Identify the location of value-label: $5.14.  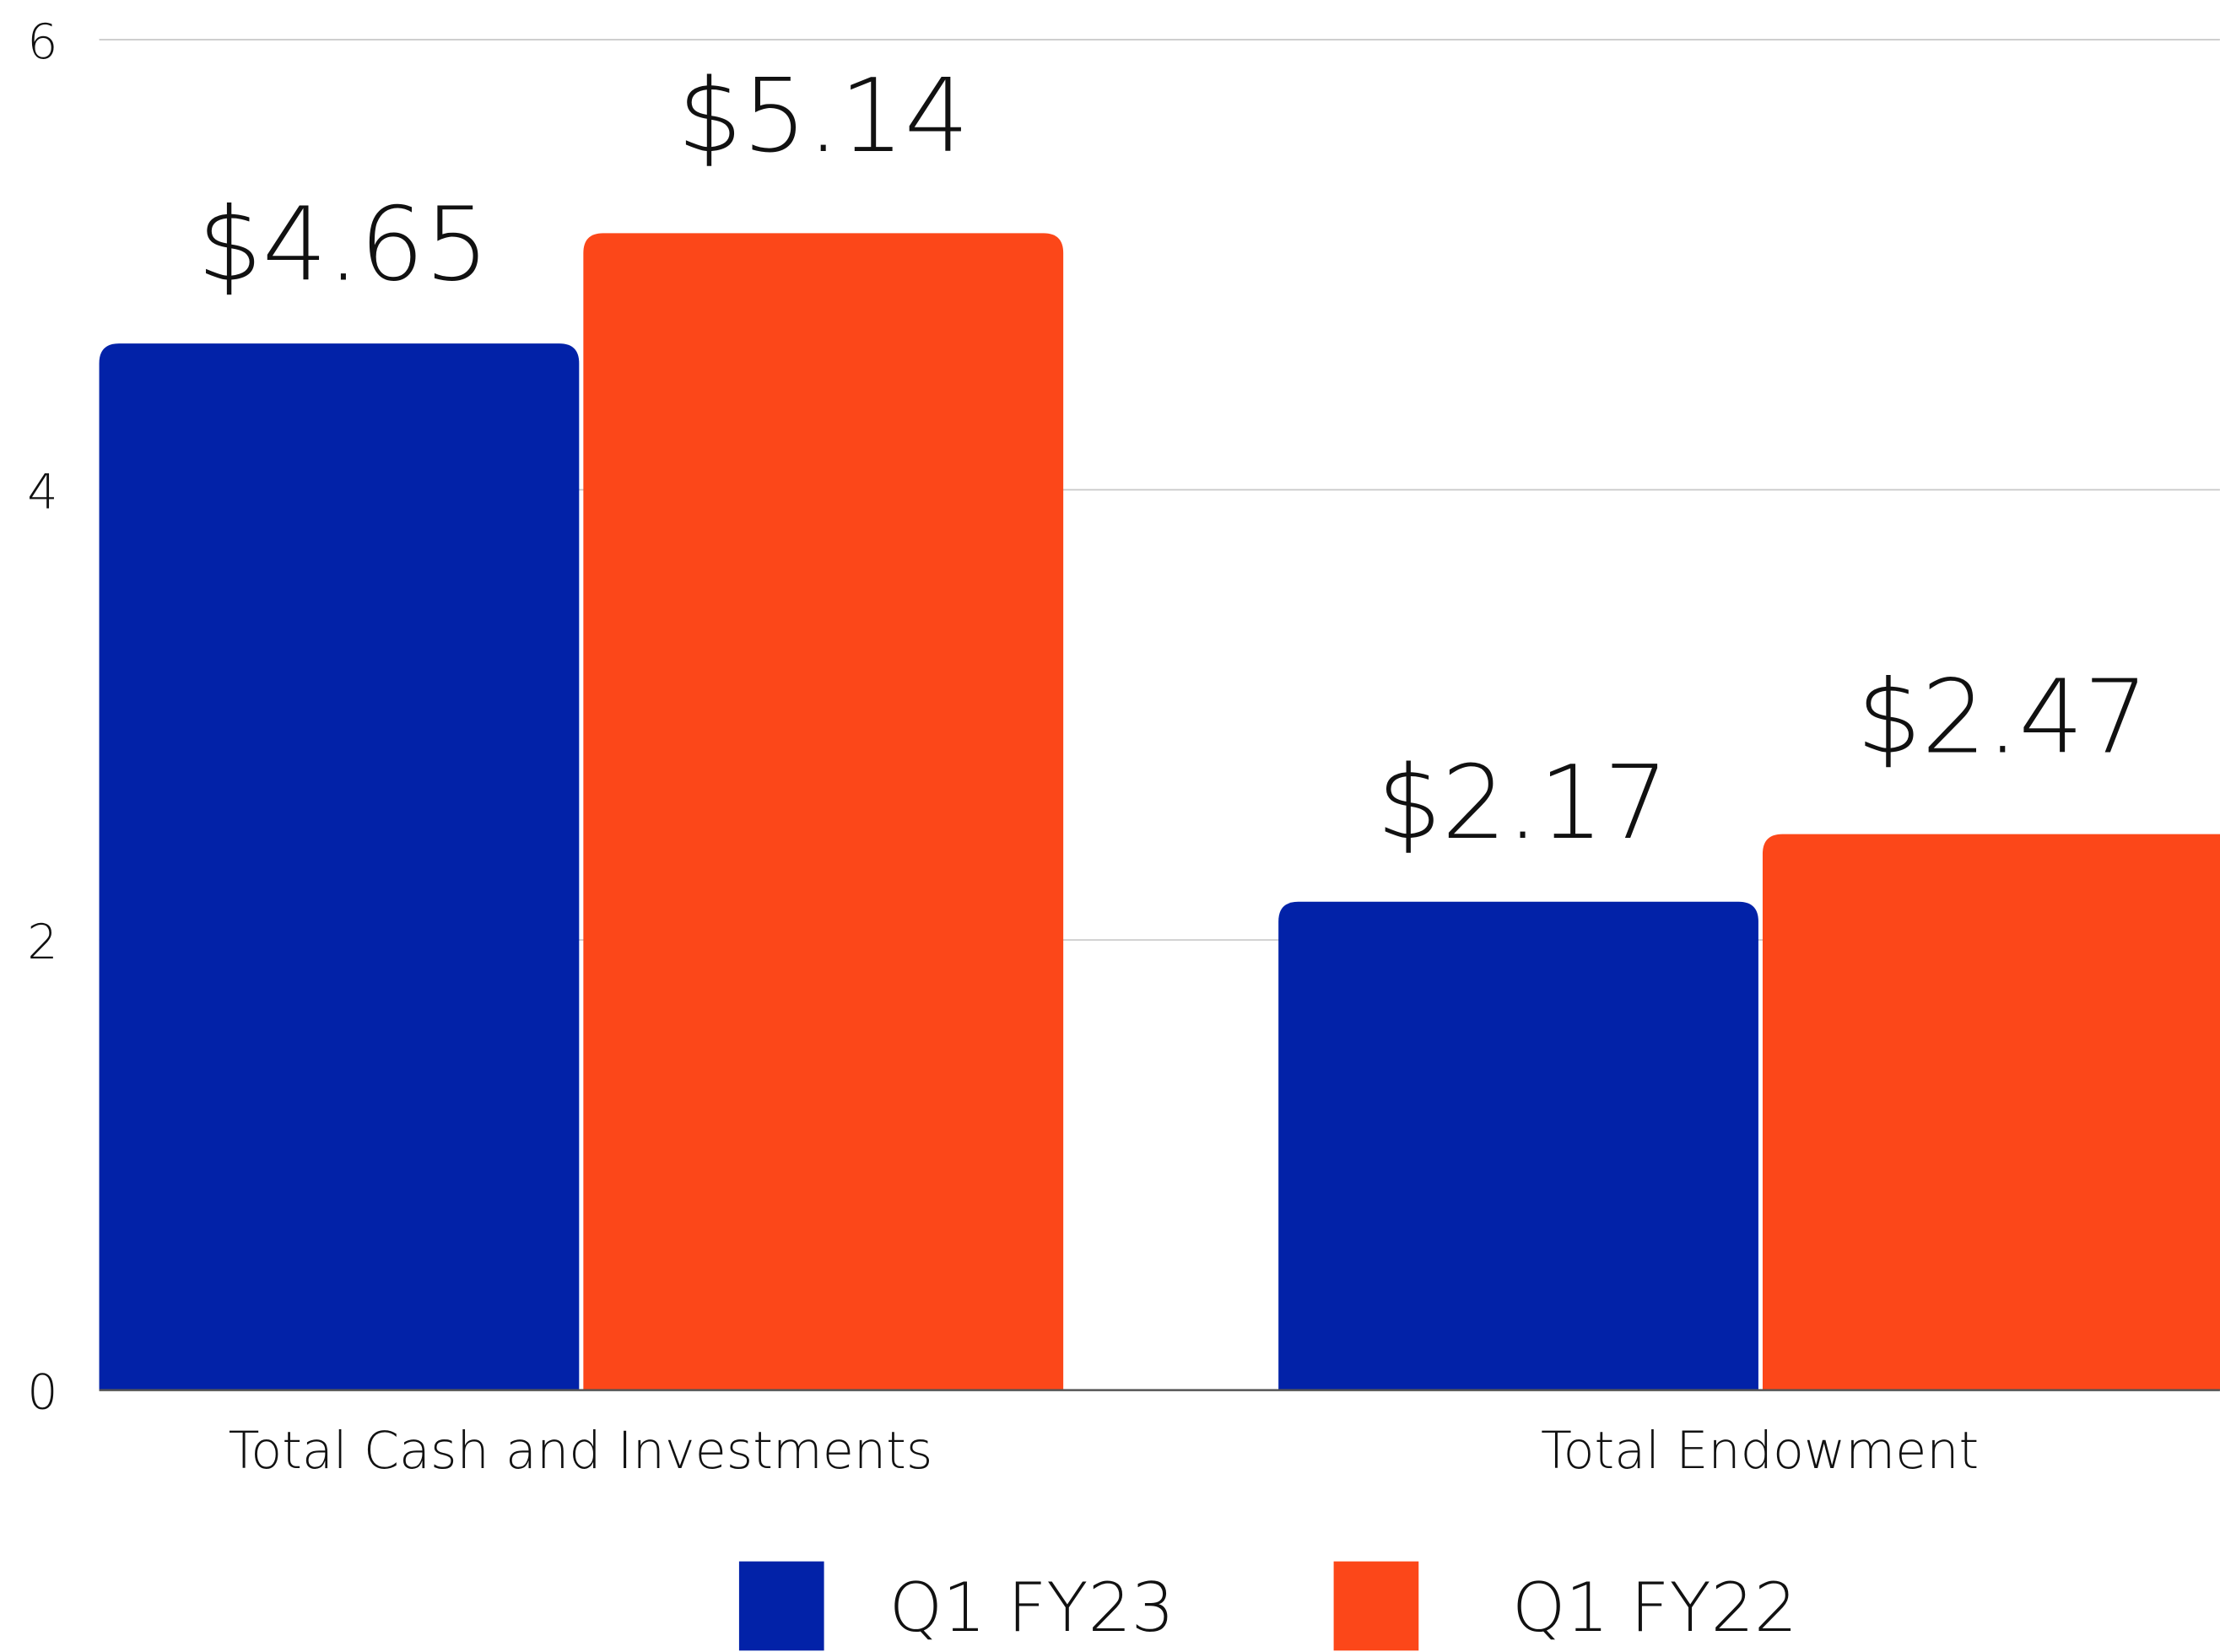
(824, 116).